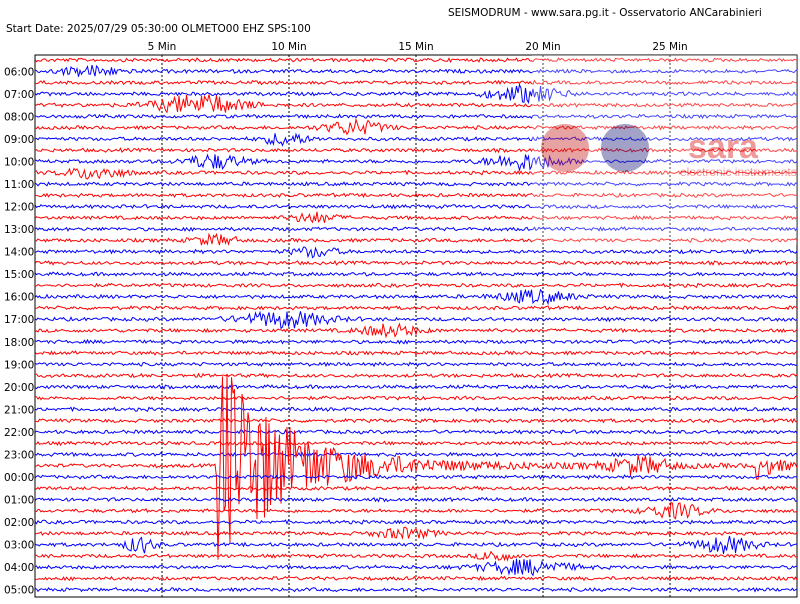 The height and width of the screenshot is (604, 800). Describe the element at coordinates (19, 208) in the screenshot. I see `hour-label: 12:00` at that location.